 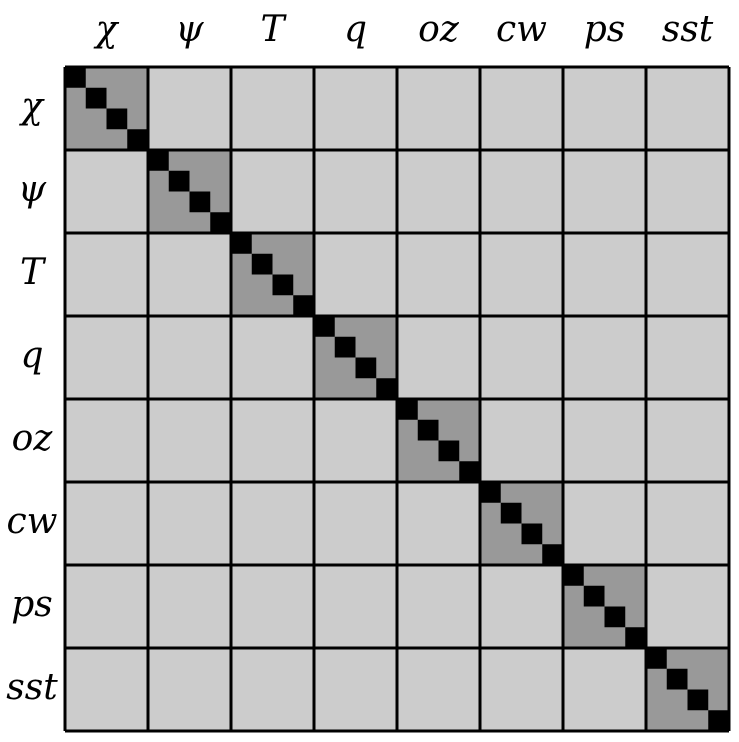 I want to click on column-label: T, so click(x=272, y=29).